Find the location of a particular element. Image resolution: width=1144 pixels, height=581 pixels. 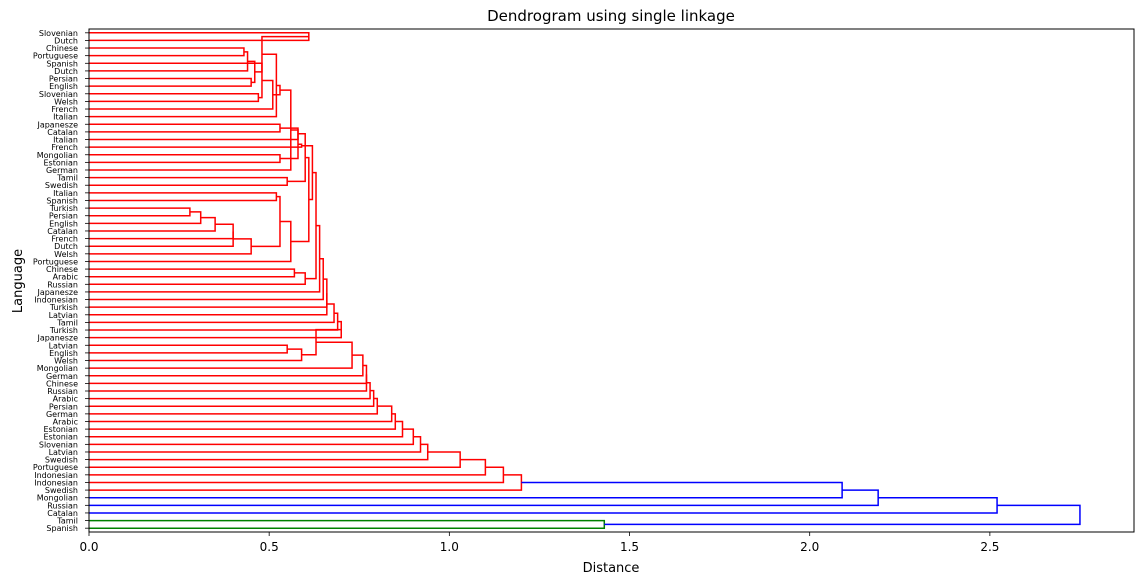

x-tick-label: 0.0 is located at coordinates (88, 547).